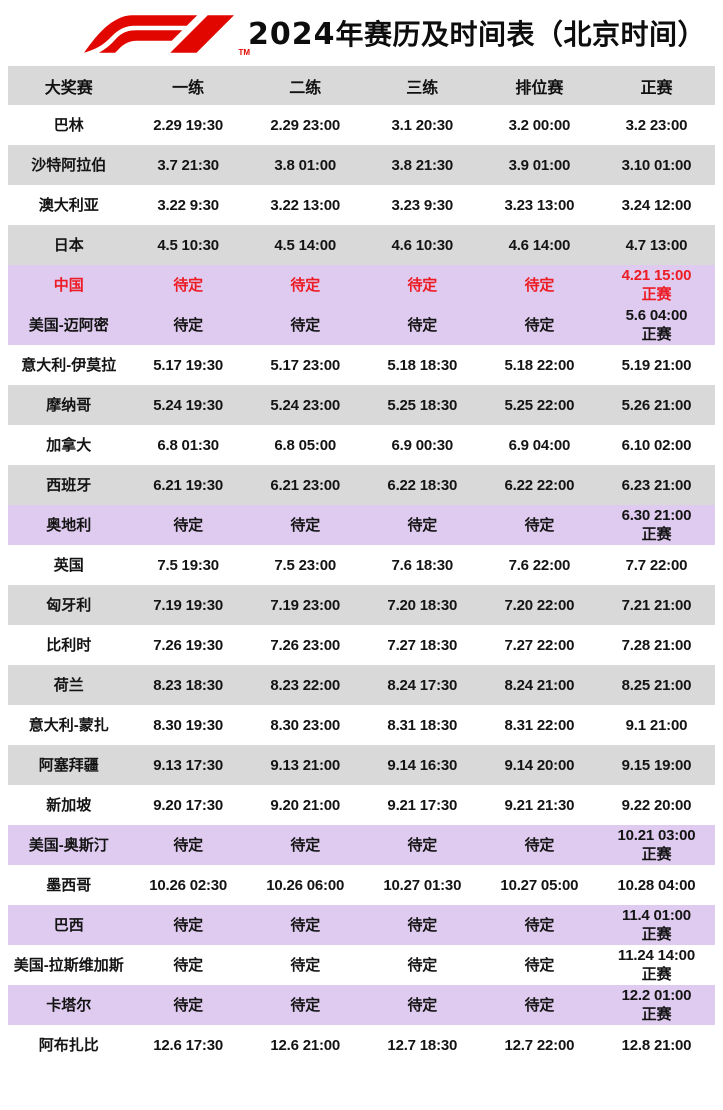  I want to click on column-header-fp3: 三练, so click(422, 85).